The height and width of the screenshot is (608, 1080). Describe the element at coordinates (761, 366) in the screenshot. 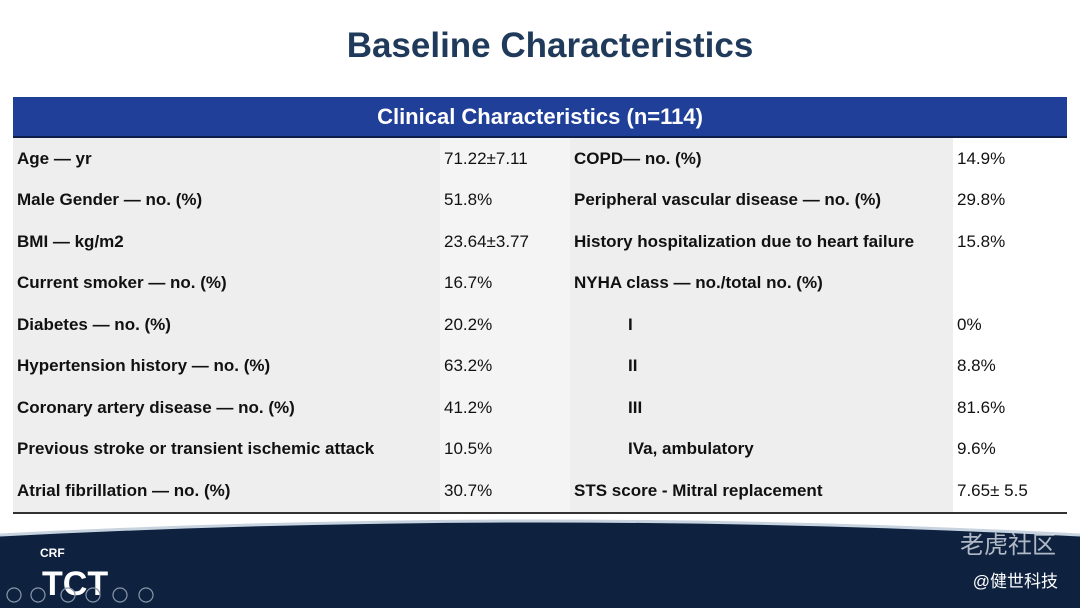

I see `label-cell: II` at that location.